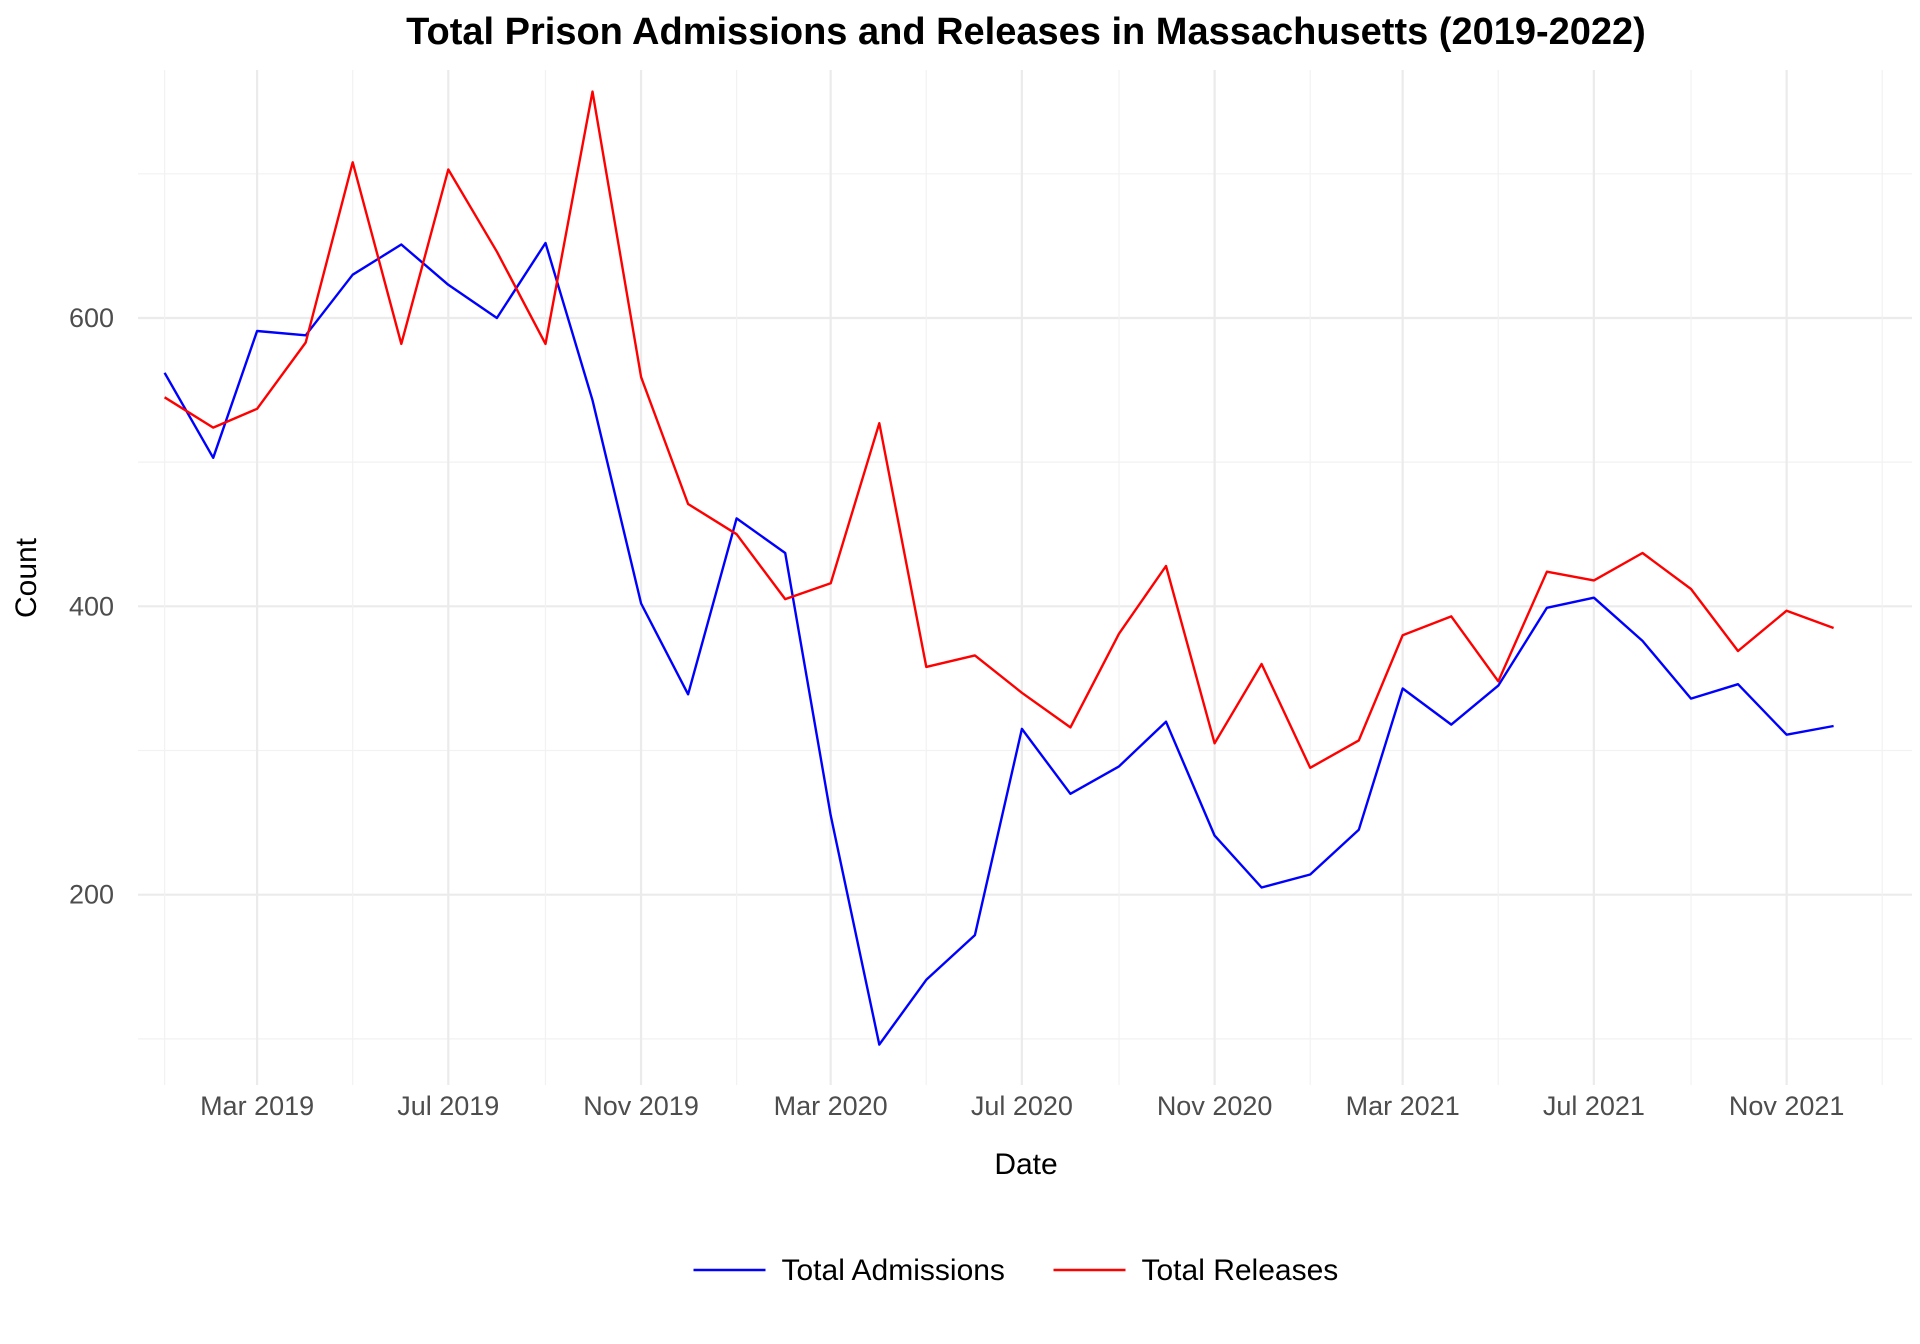  I want to click on y-tick-label: 400, so click(91, 606).